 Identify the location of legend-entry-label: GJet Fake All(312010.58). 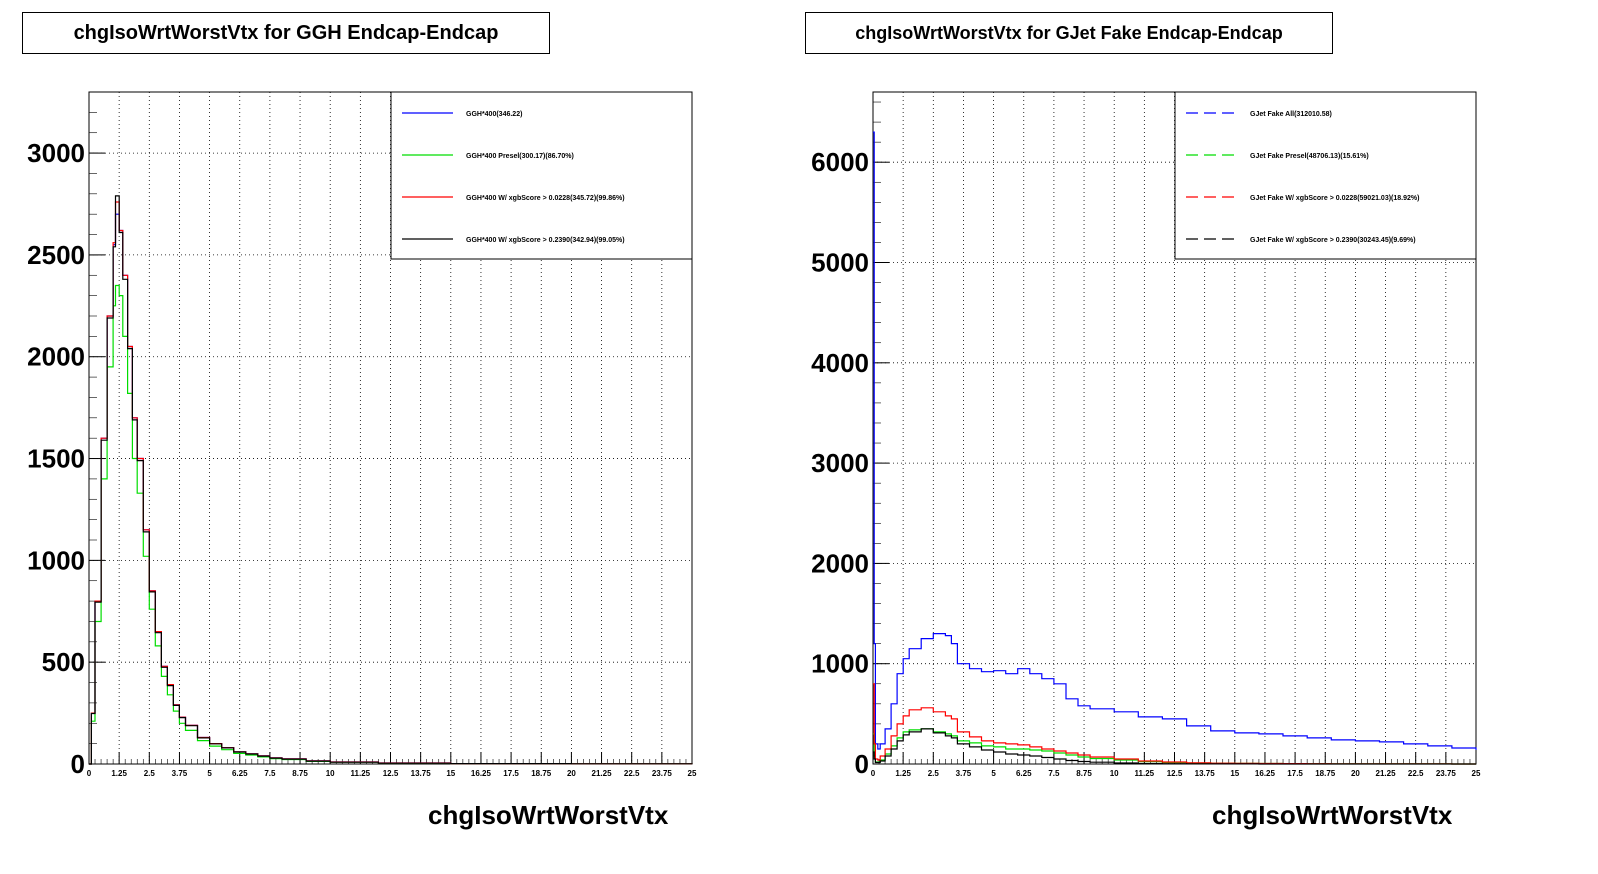
(1291, 114).